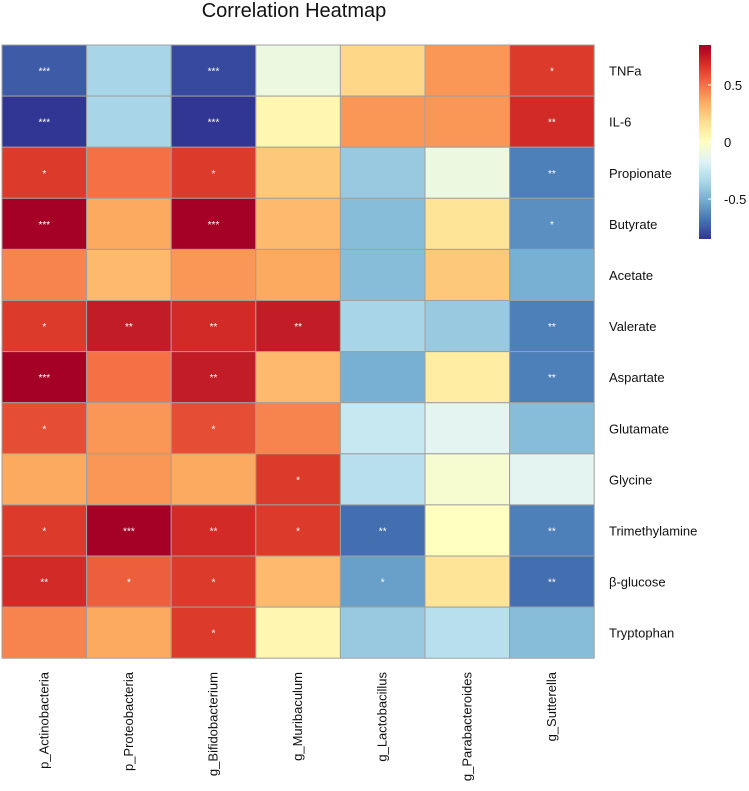 The height and width of the screenshot is (791, 749). Describe the element at coordinates (382, 717) in the screenshot. I see `column-label: g_Lactobacillus` at that location.